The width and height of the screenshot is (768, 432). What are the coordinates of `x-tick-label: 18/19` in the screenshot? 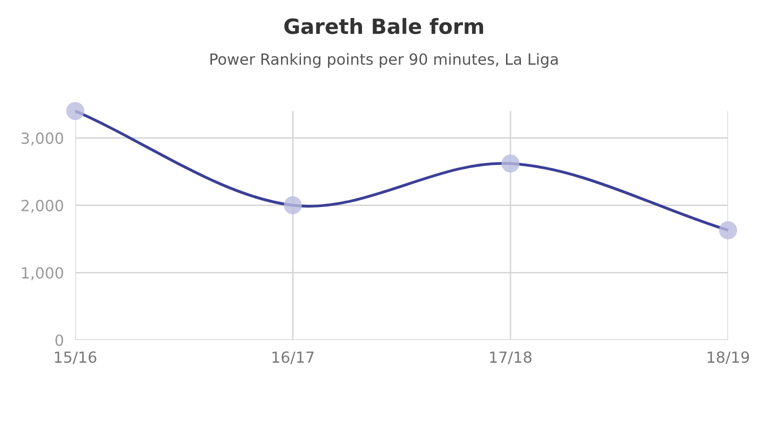 It's located at (729, 357).